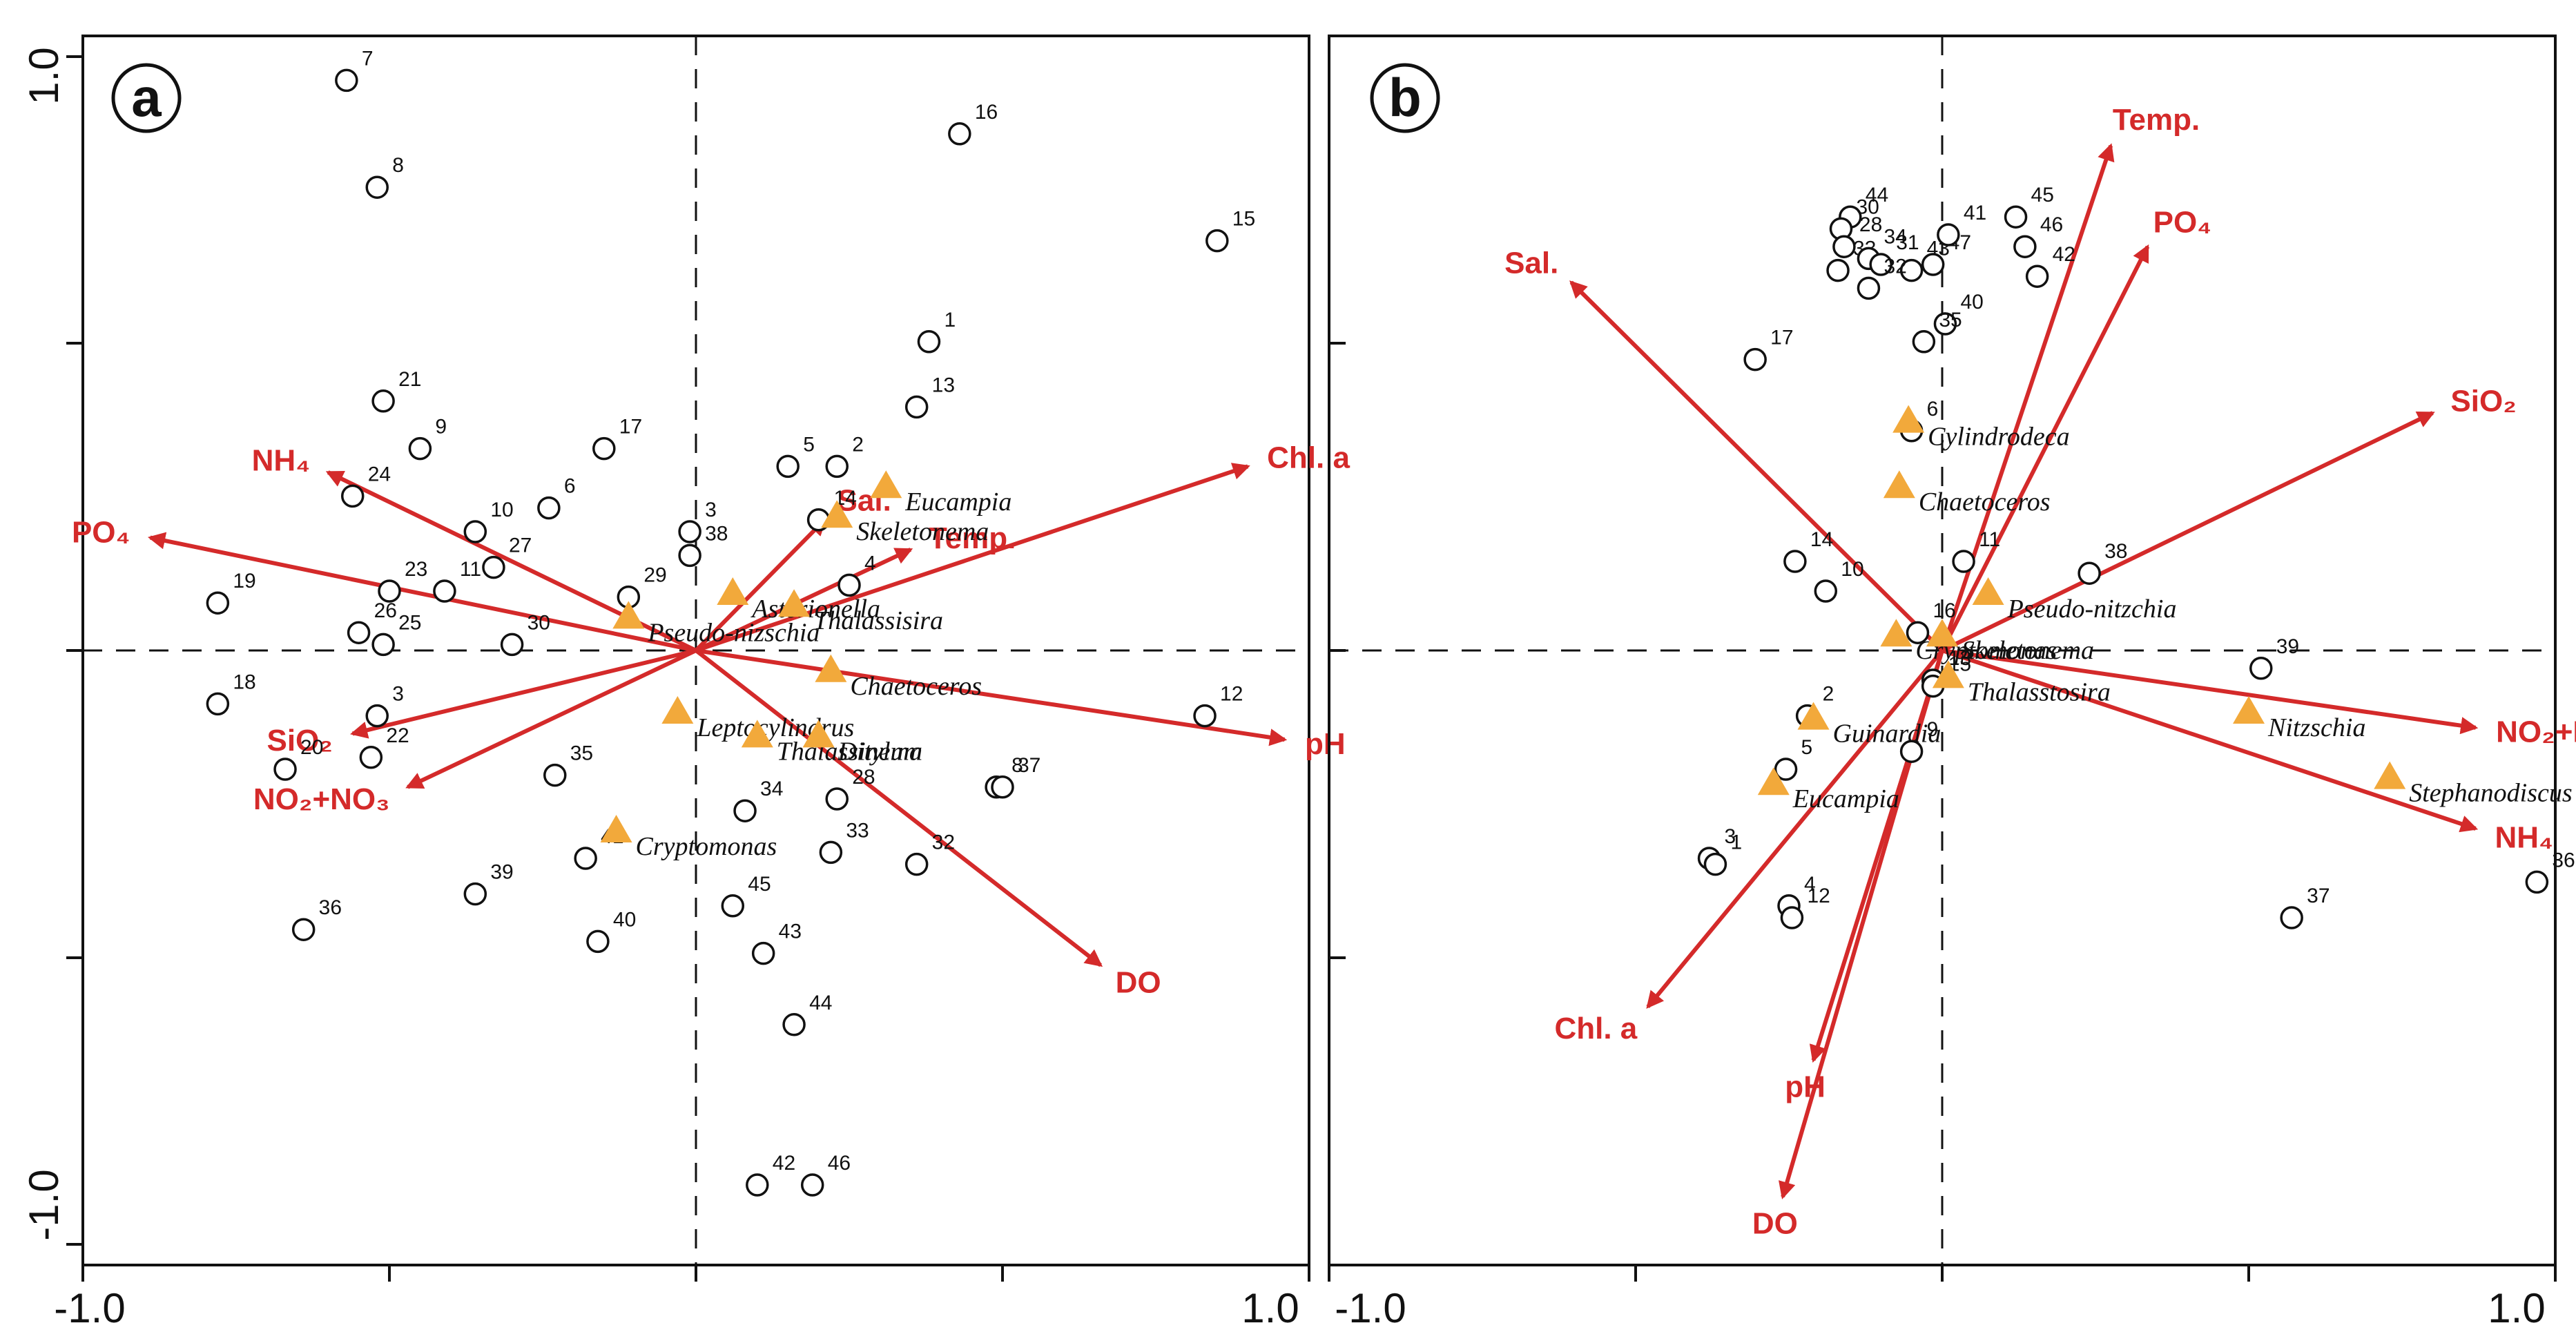  Describe the element at coordinates (733, 632) in the screenshot. I see `species-label: Pseudo-nizschia` at that location.